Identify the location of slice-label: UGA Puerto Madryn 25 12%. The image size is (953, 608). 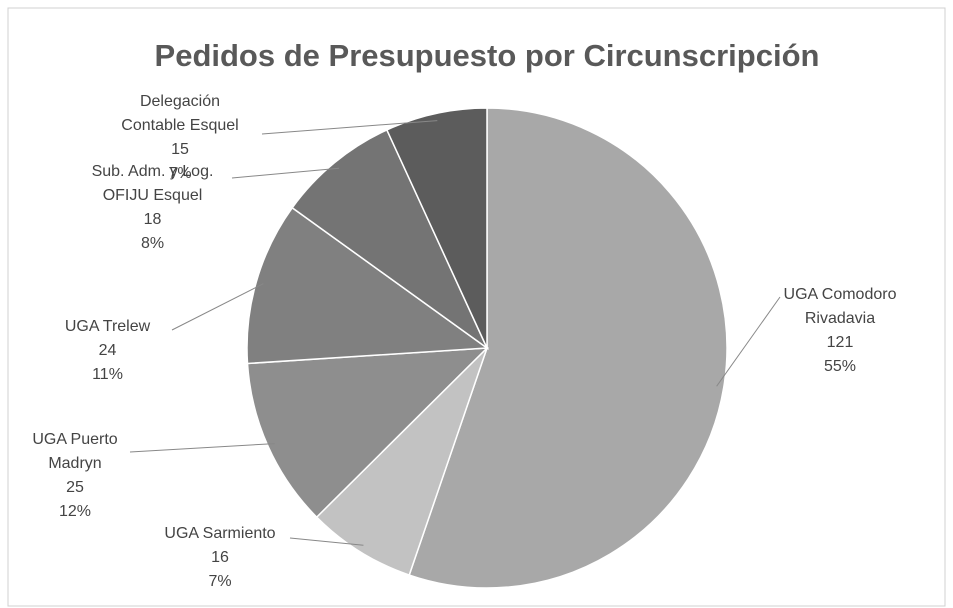
(75, 476).